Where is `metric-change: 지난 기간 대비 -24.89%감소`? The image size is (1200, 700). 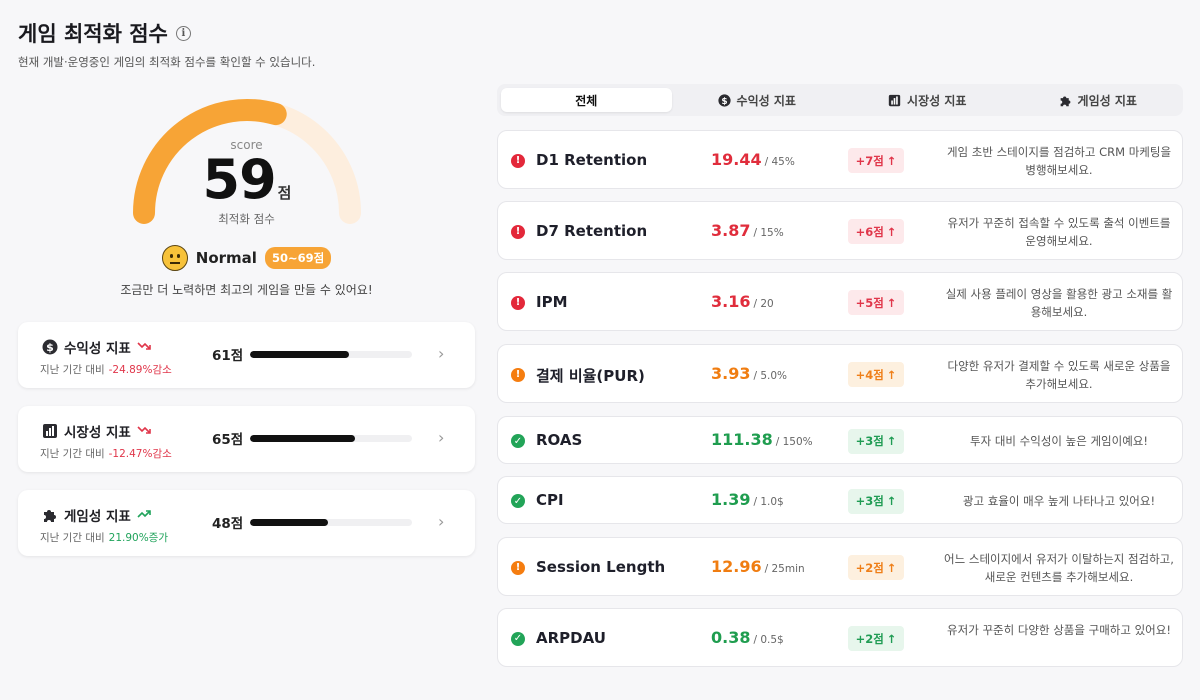
metric-change: 지난 기간 대비 -24.89%감소 is located at coordinates (106, 370).